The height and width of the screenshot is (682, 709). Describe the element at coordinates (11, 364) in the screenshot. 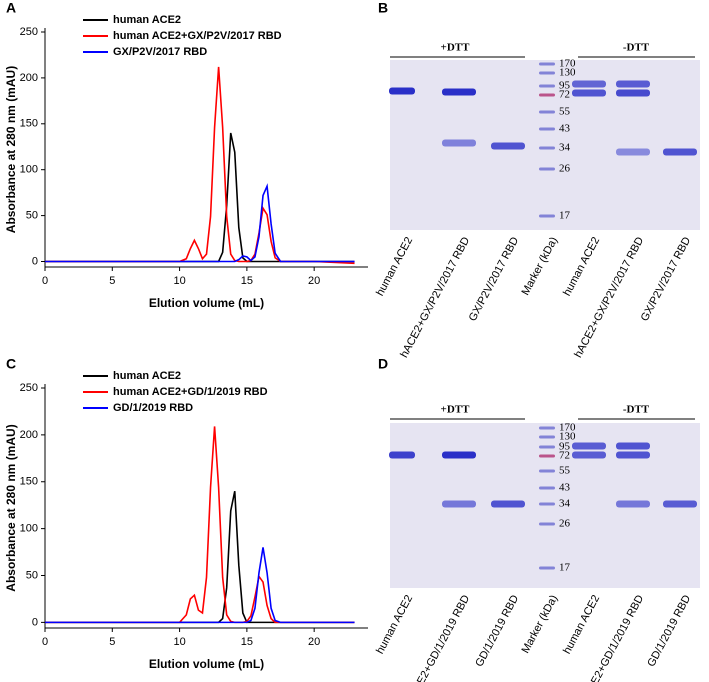

I see `panel-label: C` at that location.